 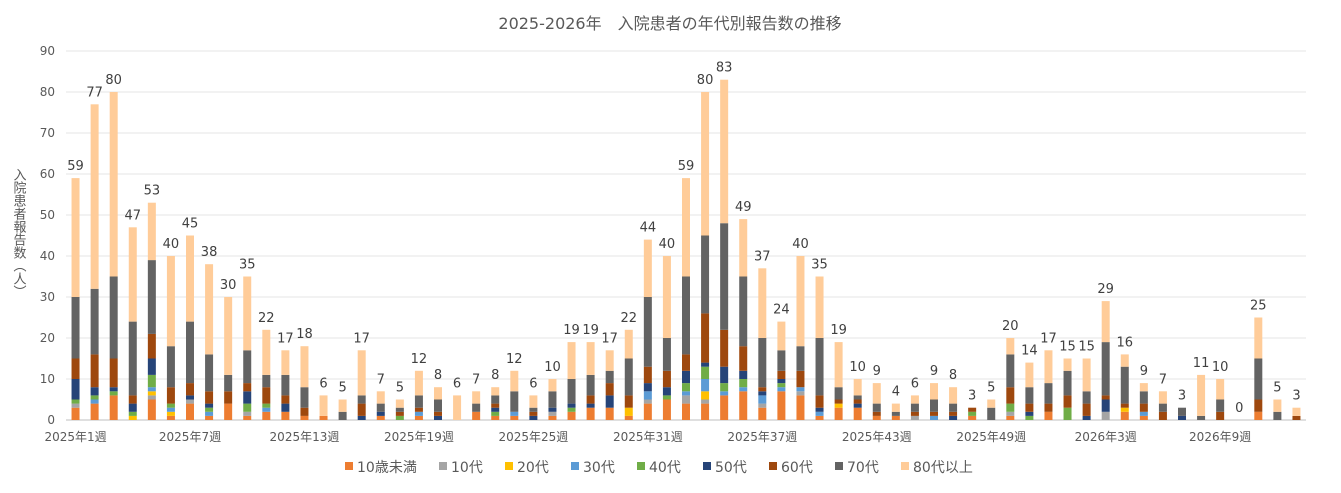 I want to click on data-label: 19, so click(x=590, y=330).